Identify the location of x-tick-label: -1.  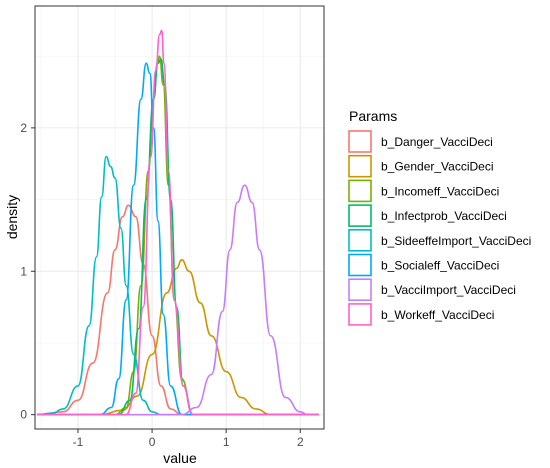
(78, 442).